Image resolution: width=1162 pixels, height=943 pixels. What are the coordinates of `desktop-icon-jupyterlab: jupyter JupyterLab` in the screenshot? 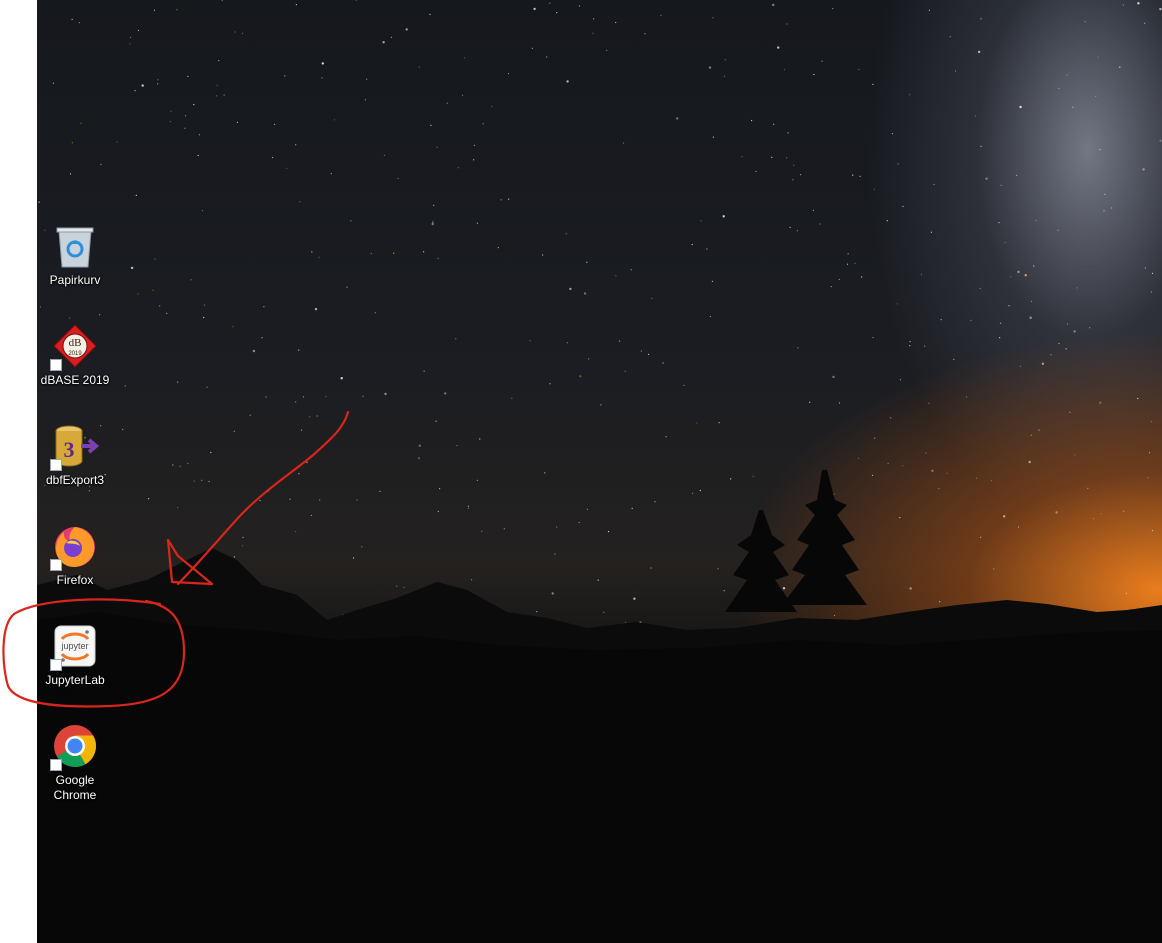 It's located at (75, 655).